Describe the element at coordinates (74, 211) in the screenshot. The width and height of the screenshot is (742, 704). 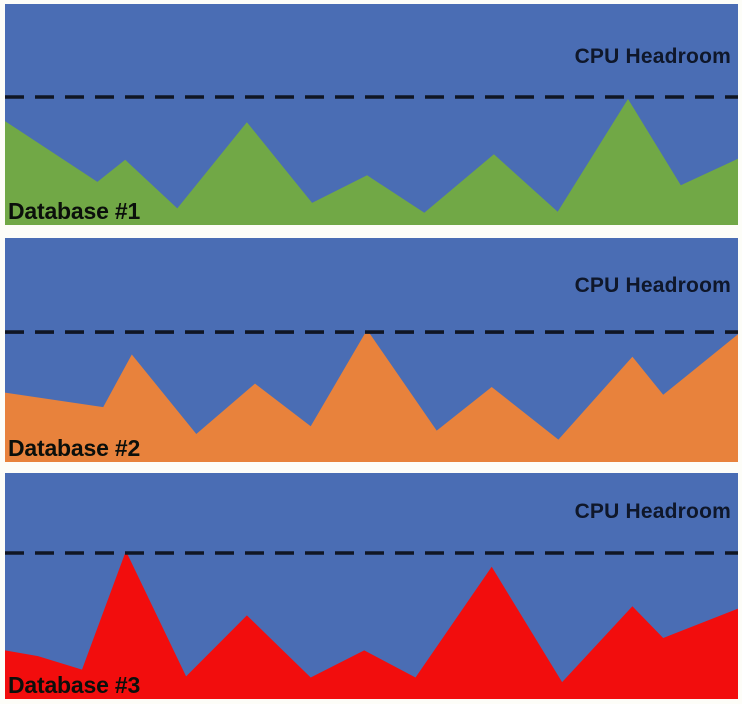
I see `database-1-label: Database #1` at that location.